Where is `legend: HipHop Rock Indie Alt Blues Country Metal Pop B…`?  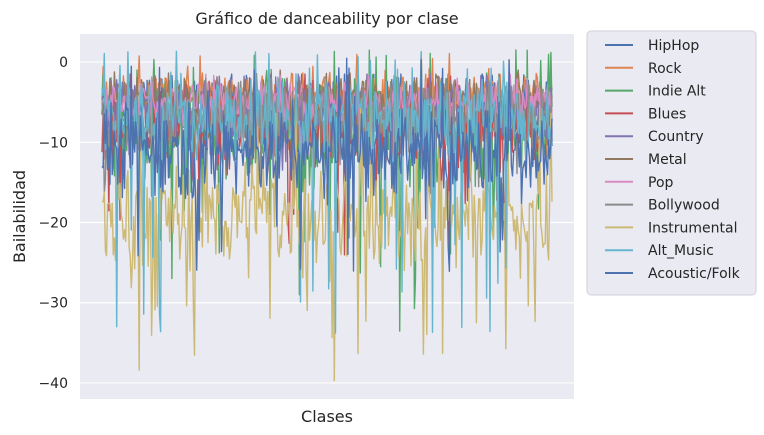 legend: HipHop Rock Indie Alt Blues Country Metal Pop B… is located at coordinates (671, 163).